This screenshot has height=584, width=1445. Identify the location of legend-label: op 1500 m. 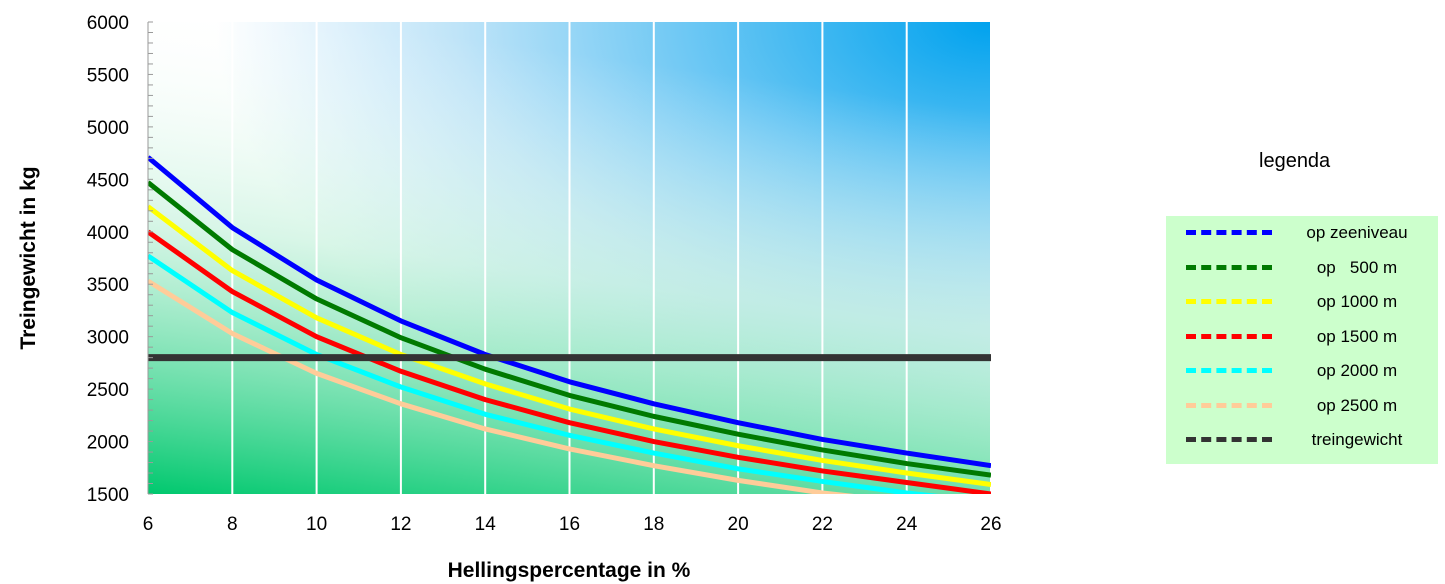
(1357, 336).